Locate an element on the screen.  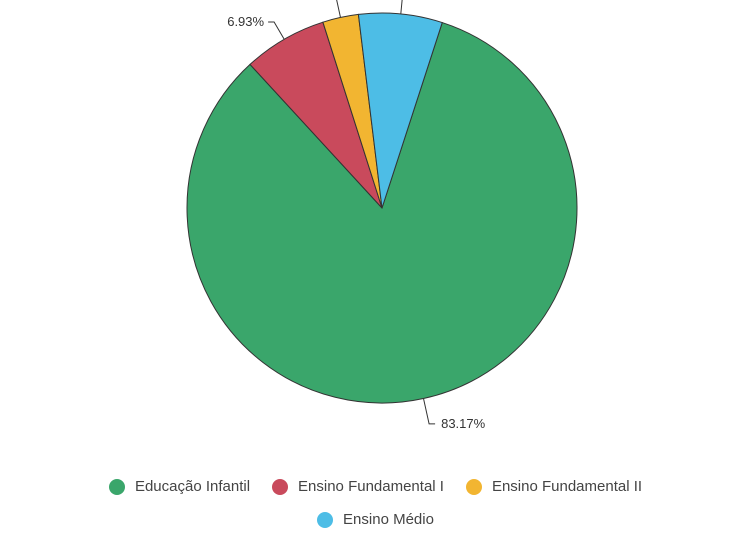
legend-item-2: Ensino Fundamental II is located at coordinates (554, 486).